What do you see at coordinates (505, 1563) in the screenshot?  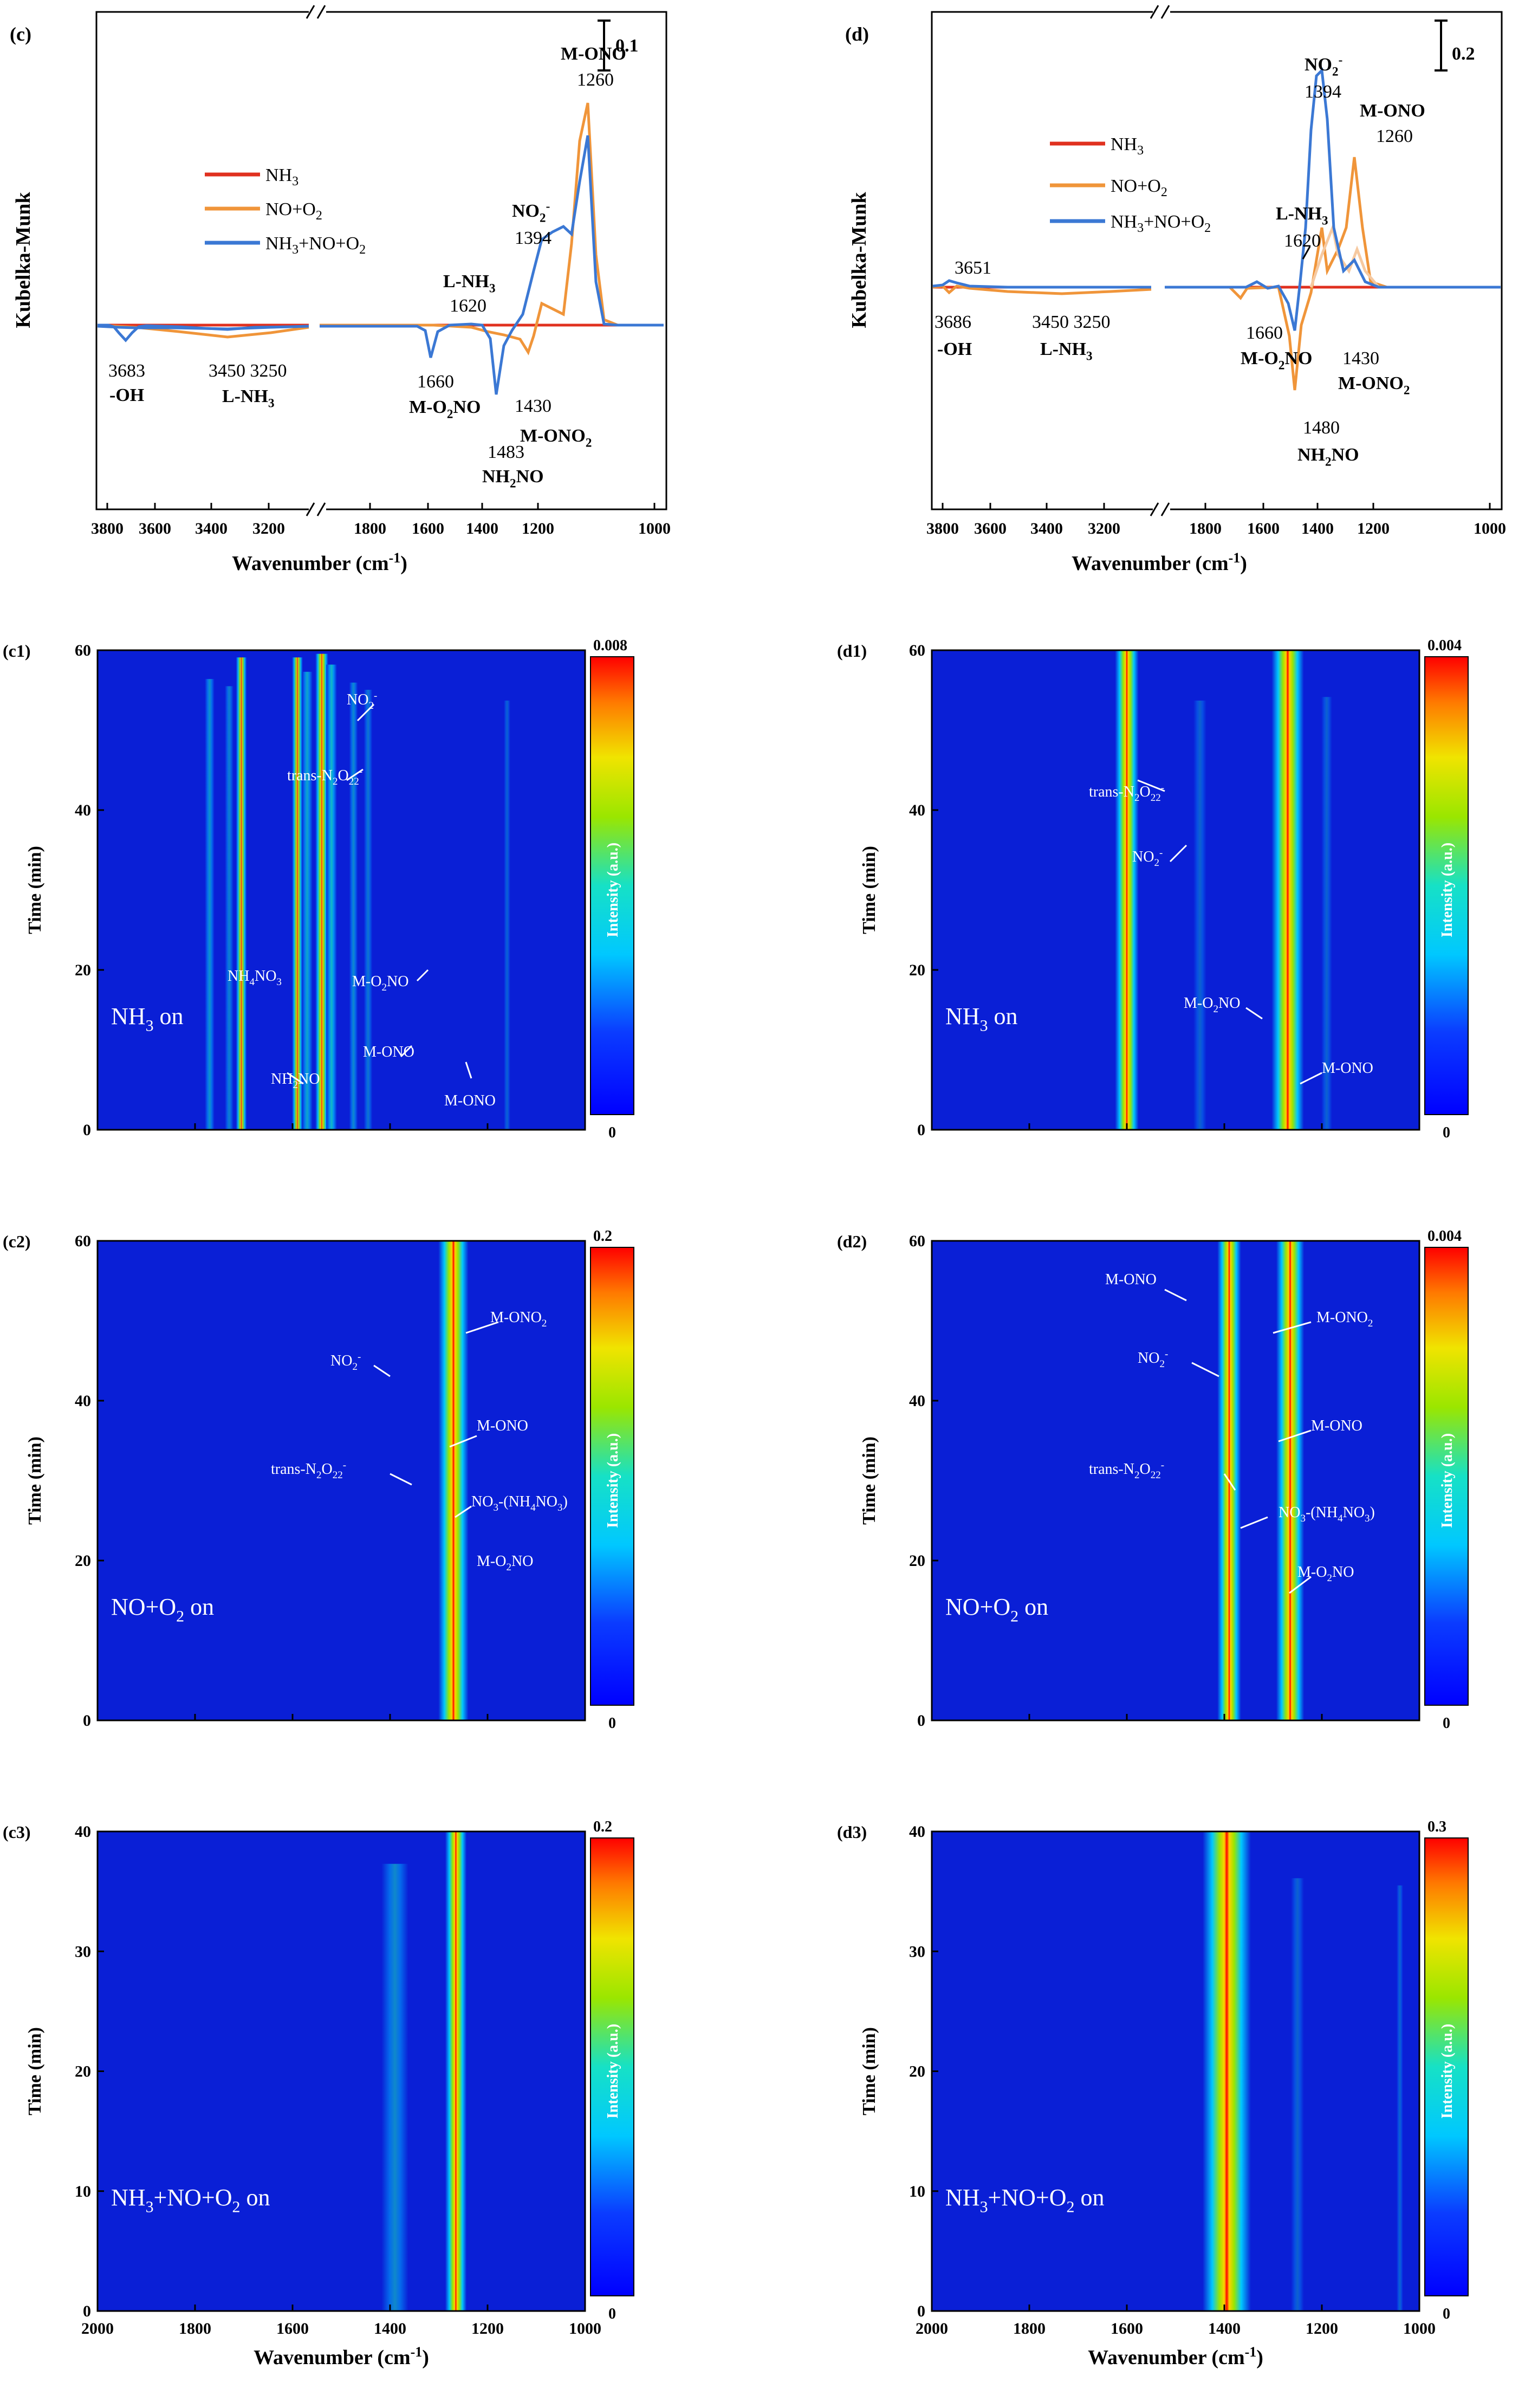 I see `band-label-c3-mo2no: M-O2NO` at bounding box center [505, 1563].